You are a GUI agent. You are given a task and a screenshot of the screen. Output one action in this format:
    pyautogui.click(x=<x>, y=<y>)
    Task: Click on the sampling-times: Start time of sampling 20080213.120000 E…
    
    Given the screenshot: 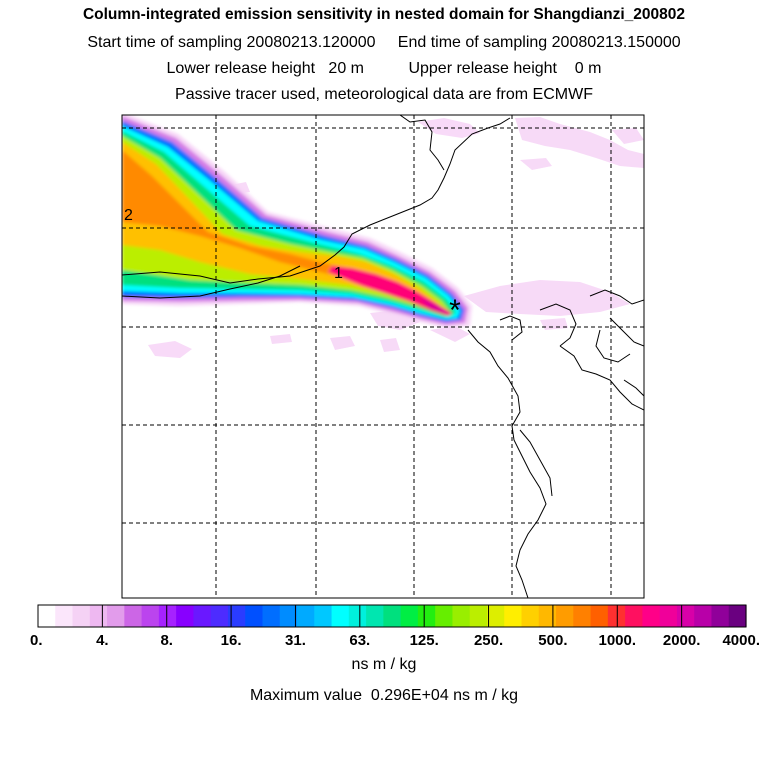 What is the action you would take?
    pyautogui.click(x=384, y=43)
    